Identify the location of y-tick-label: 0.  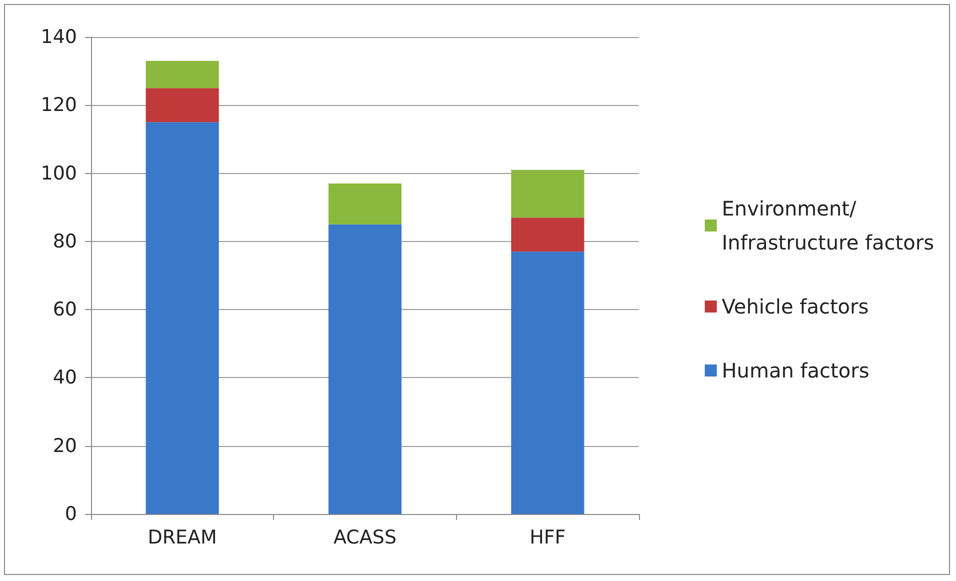
(70, 514).